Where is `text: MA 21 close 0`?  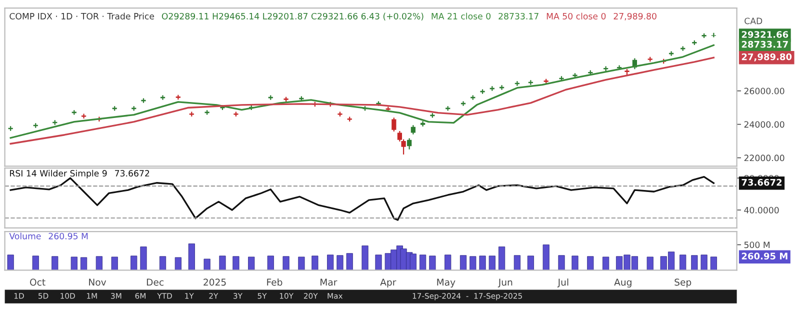 text: MA 21 close 0 is located at coordinates (461, 16).